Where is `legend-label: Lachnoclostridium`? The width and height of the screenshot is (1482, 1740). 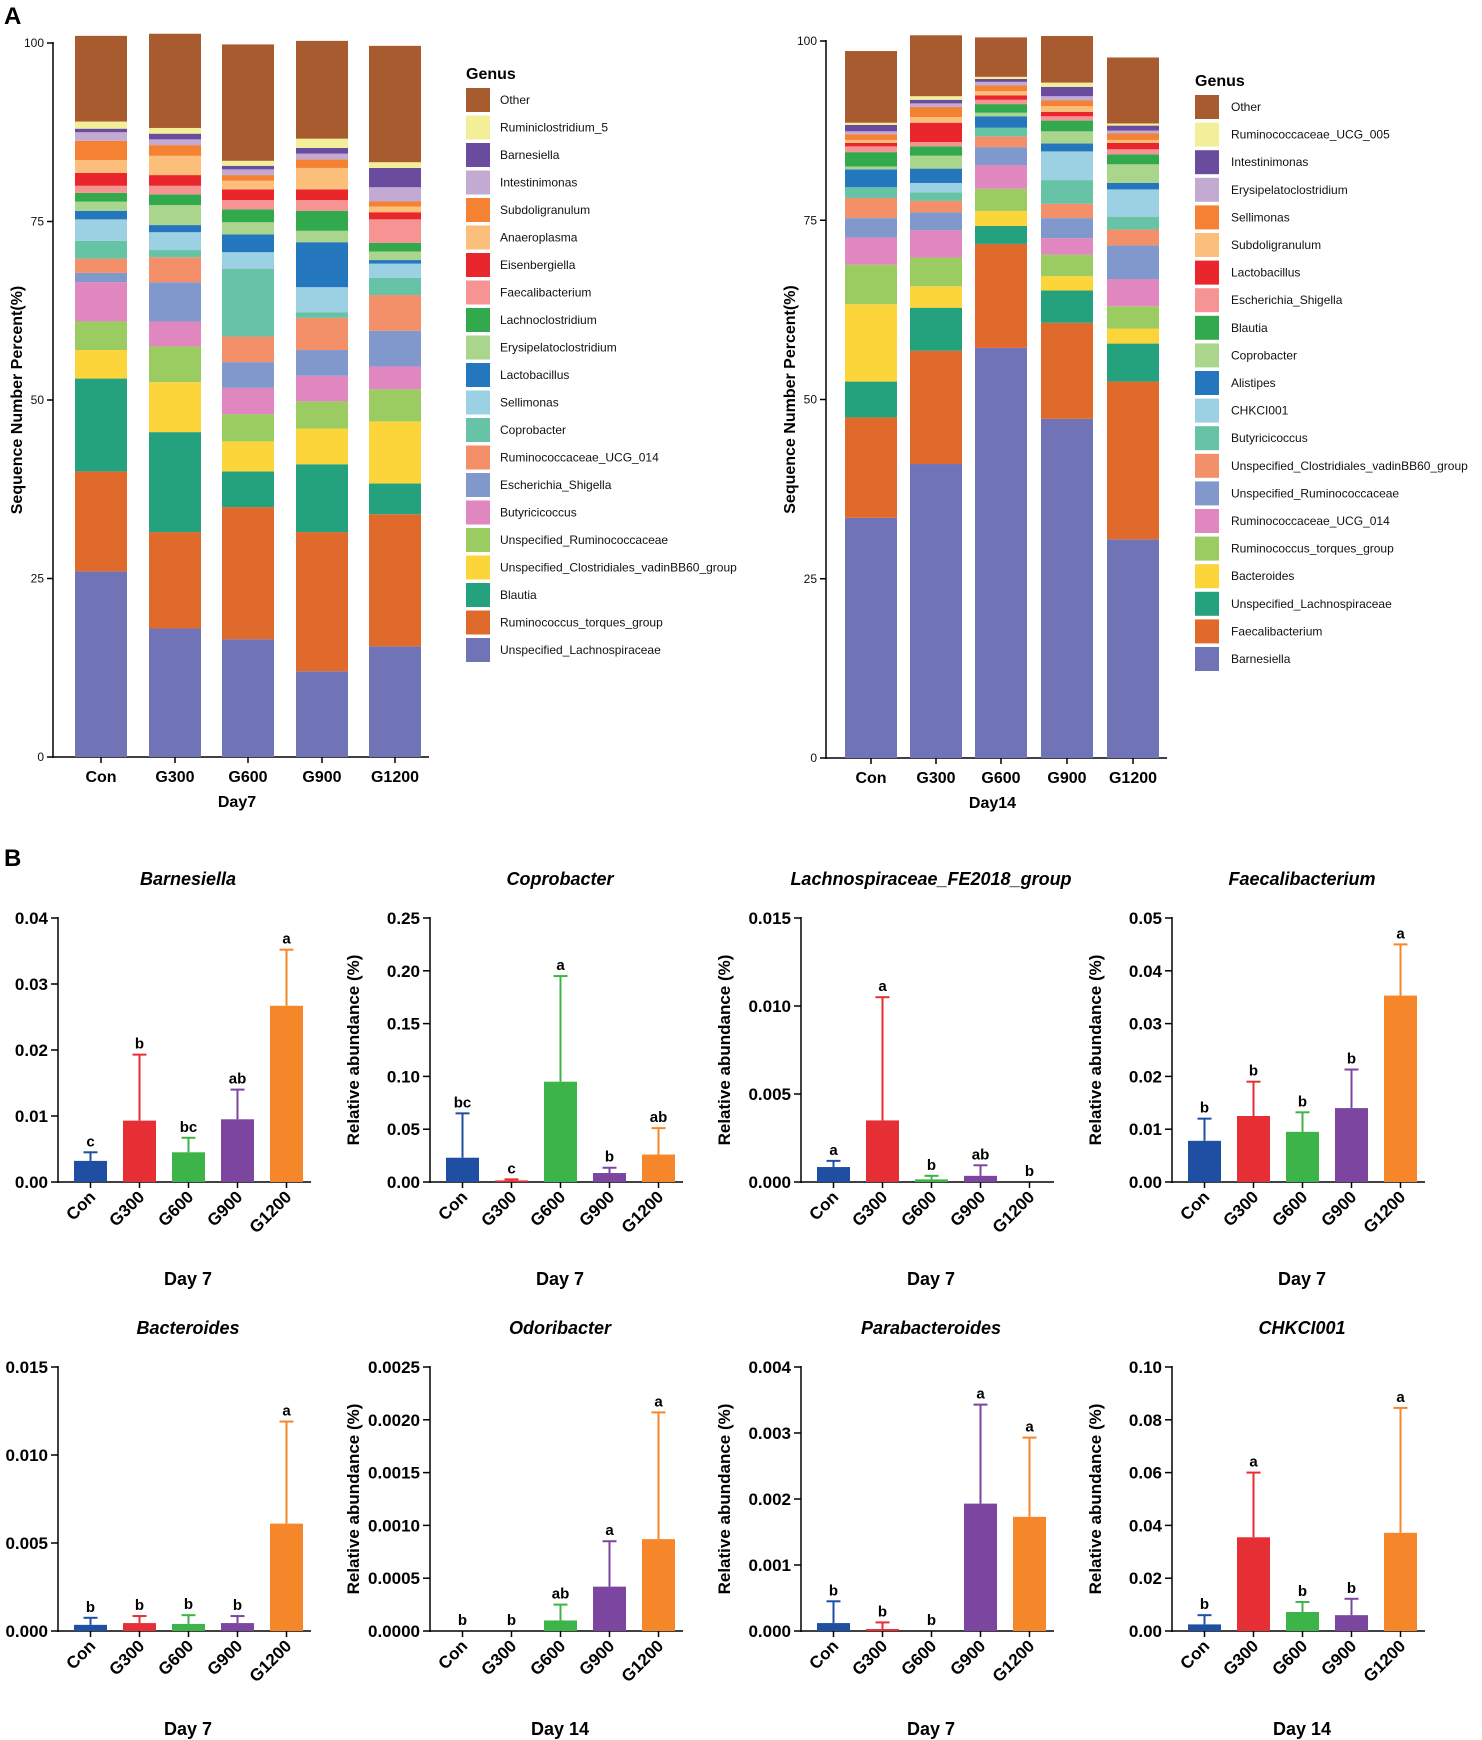
legend-label: Lachnoclostridium is located at coordinates (548, 320).